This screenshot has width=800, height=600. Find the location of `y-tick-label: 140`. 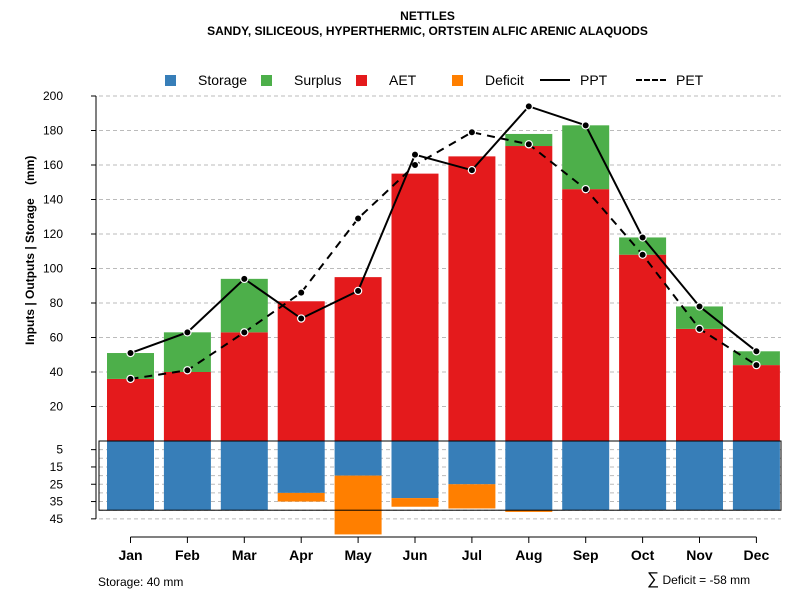

y-tick-label: 140 is located at coordinates (53, 200).